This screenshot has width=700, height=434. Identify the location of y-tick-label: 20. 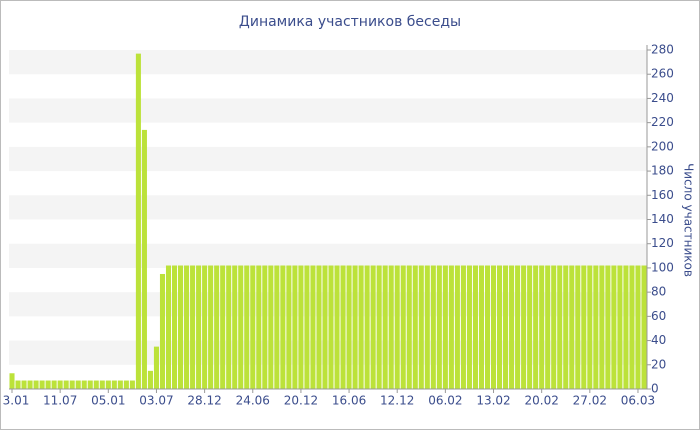
(658, 364).